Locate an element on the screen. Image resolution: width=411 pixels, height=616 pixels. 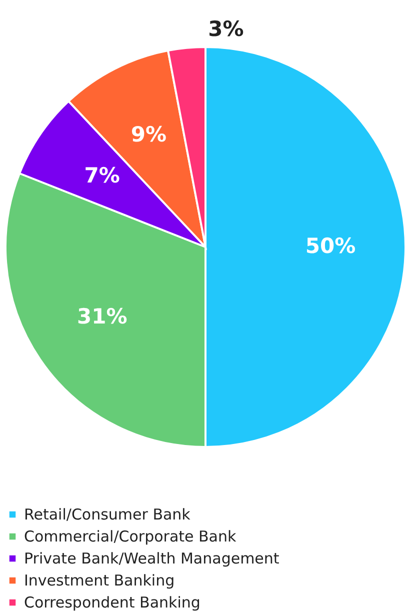
data-label: 9% is located at coordinates (148, 134).